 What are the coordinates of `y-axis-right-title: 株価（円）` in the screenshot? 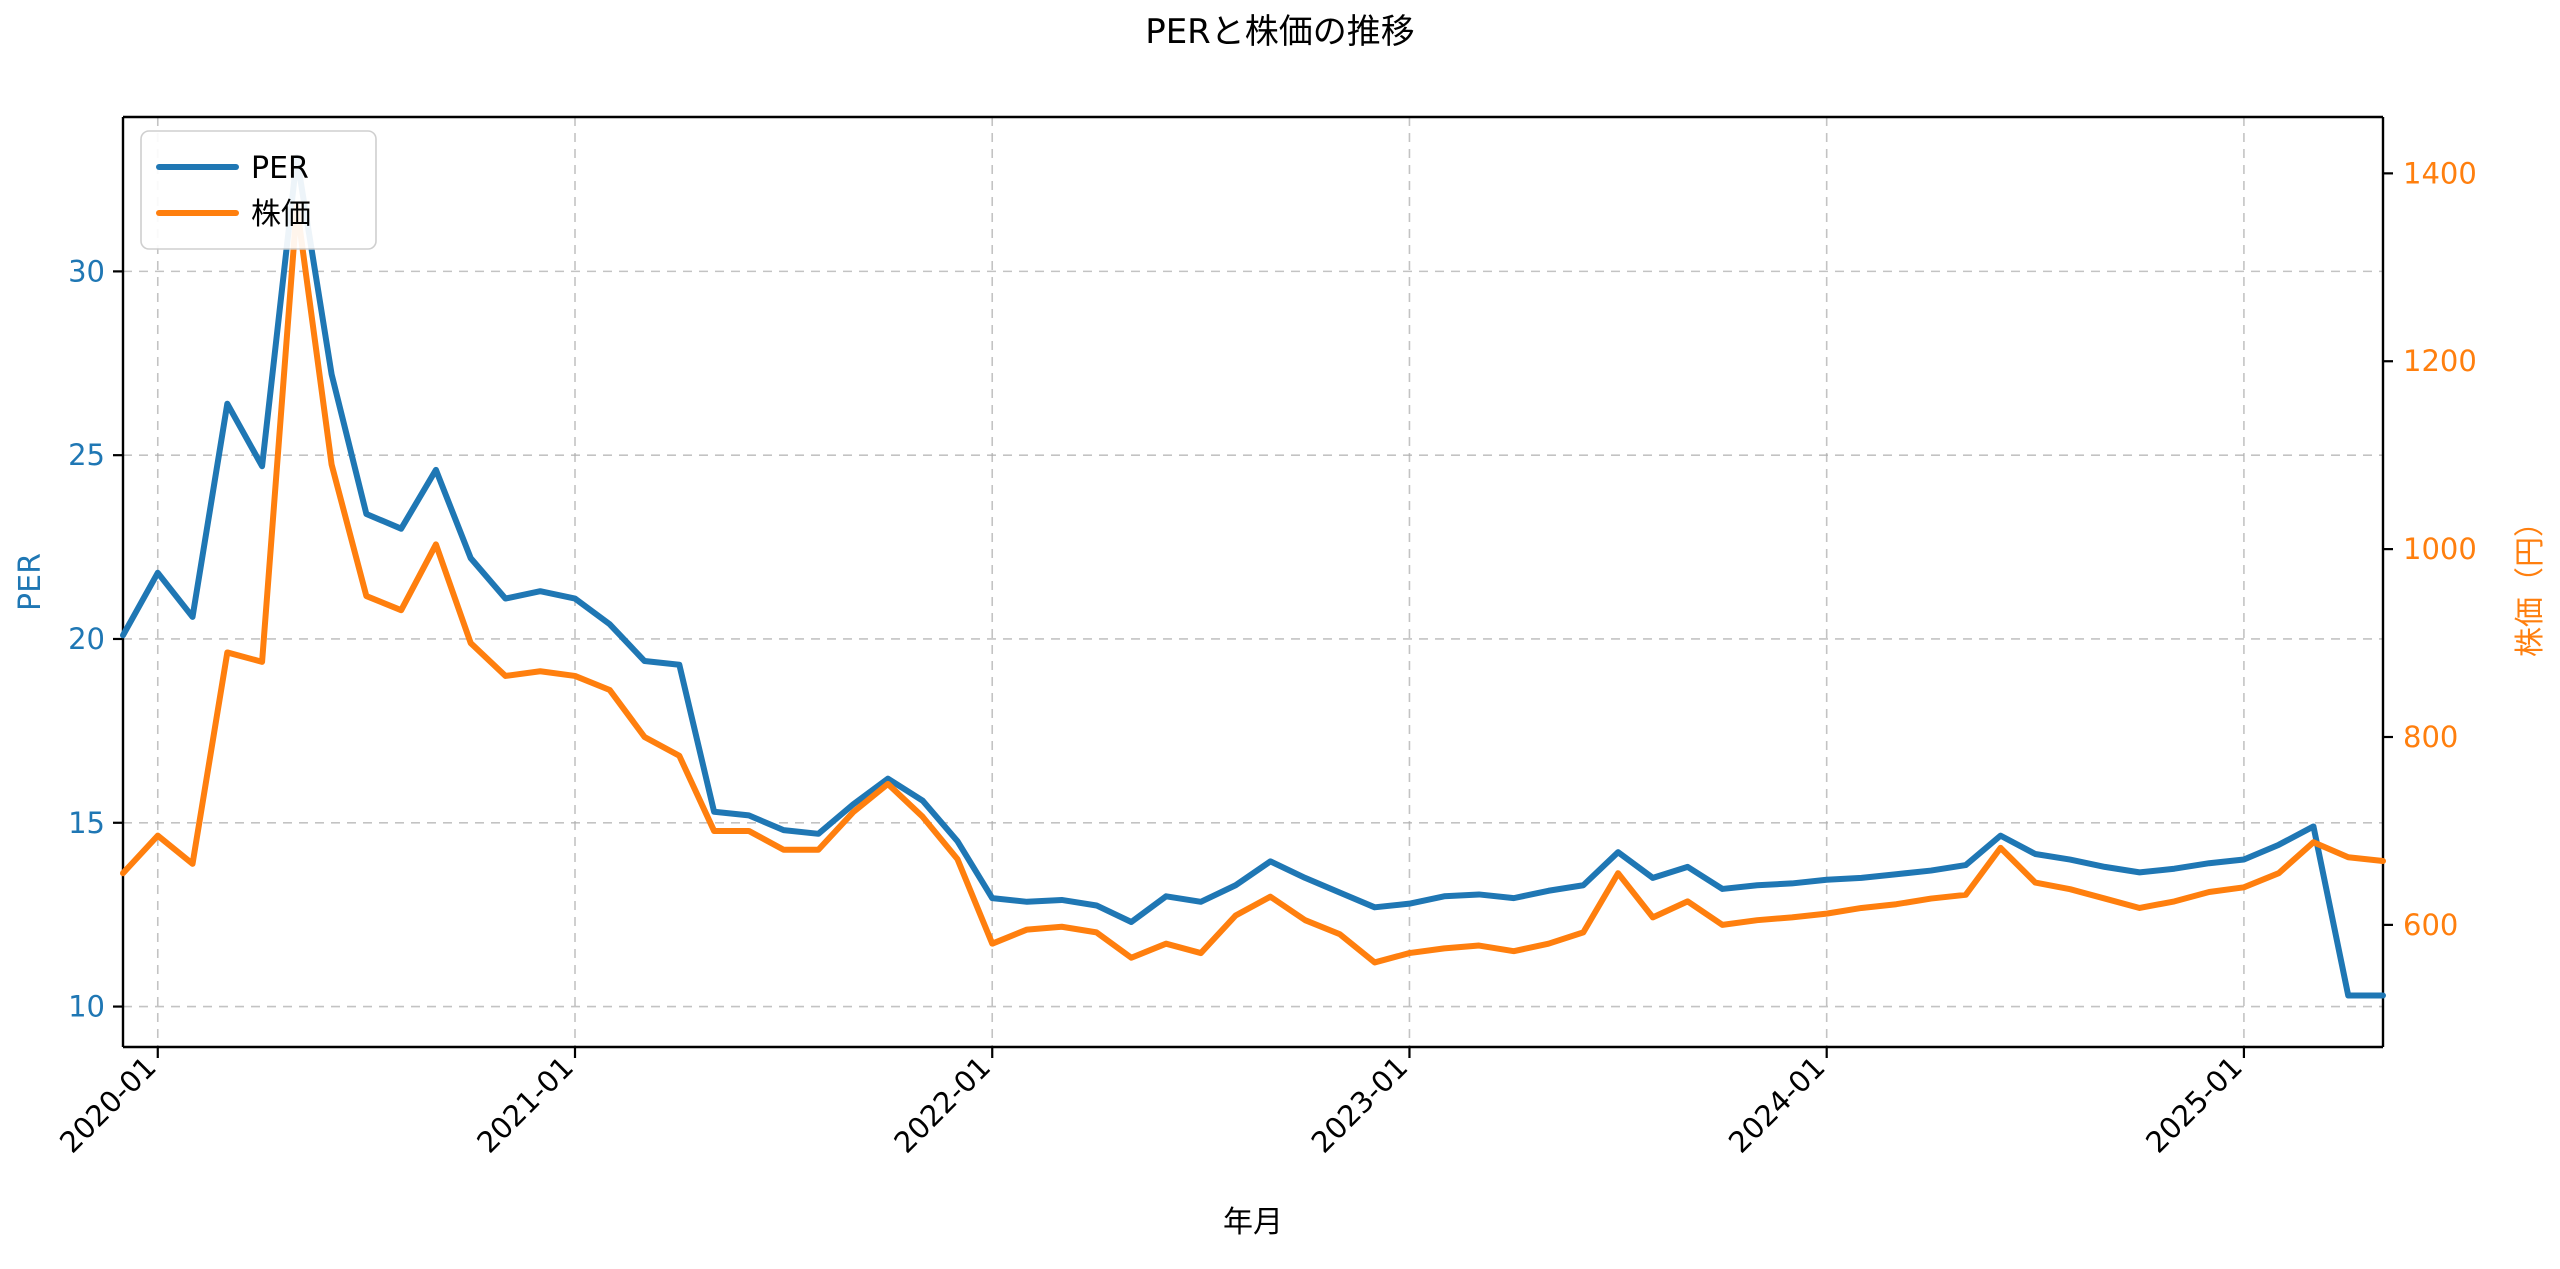 It's located at (2530, 582).